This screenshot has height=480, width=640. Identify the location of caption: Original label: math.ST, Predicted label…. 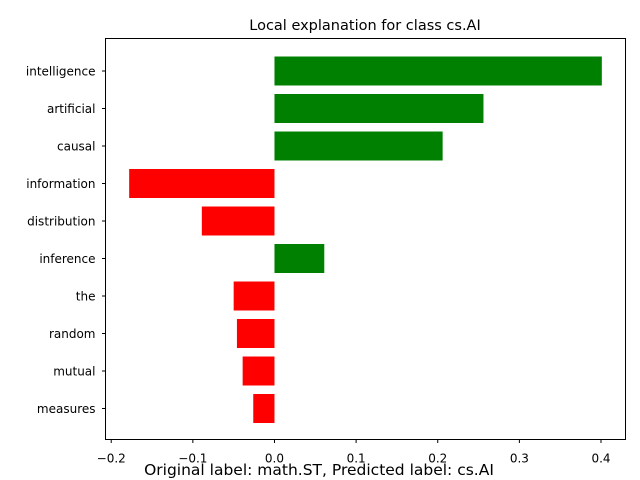
(319, 470).